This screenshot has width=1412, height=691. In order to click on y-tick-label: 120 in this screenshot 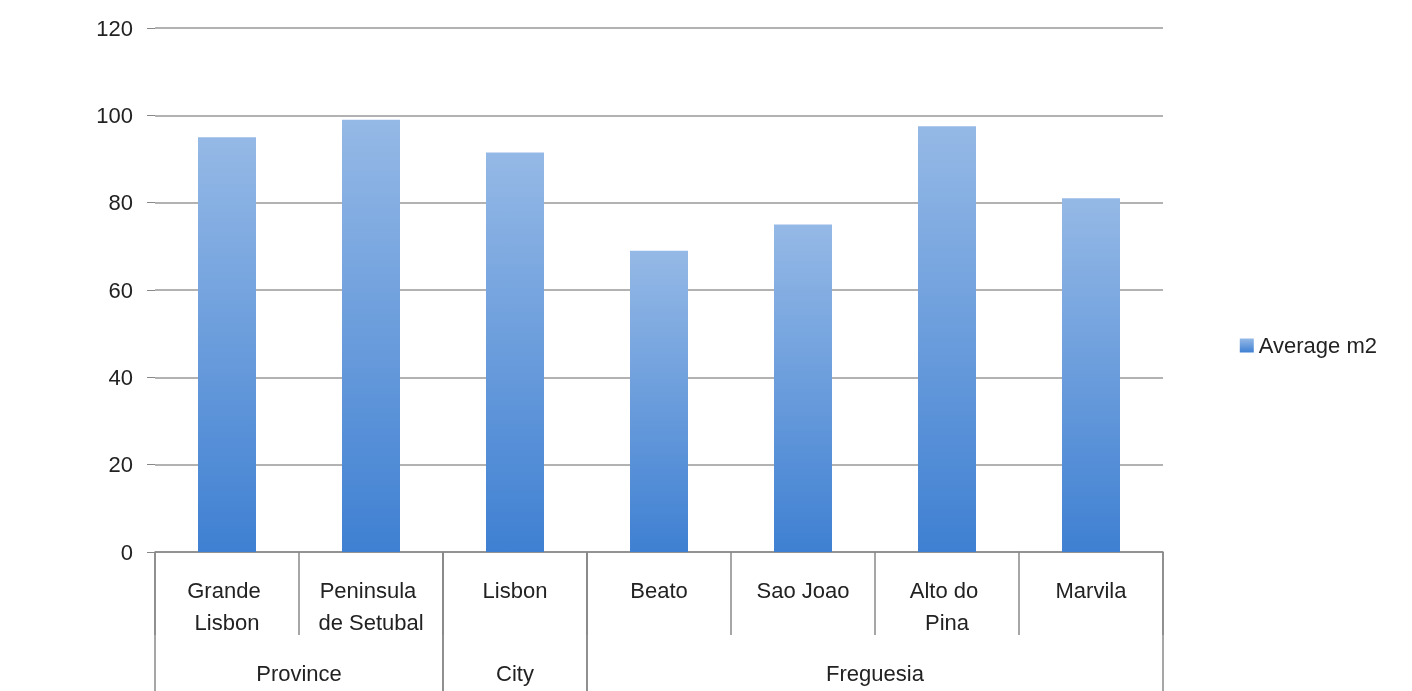, I will do `click(114, 28)`.